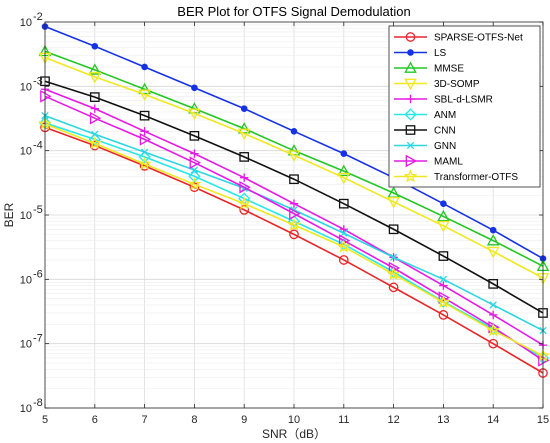  What do you see at coordinates (493, 420) in the screenshot?
I see `x-tick-label: 14` at bounding box center [493, 420].